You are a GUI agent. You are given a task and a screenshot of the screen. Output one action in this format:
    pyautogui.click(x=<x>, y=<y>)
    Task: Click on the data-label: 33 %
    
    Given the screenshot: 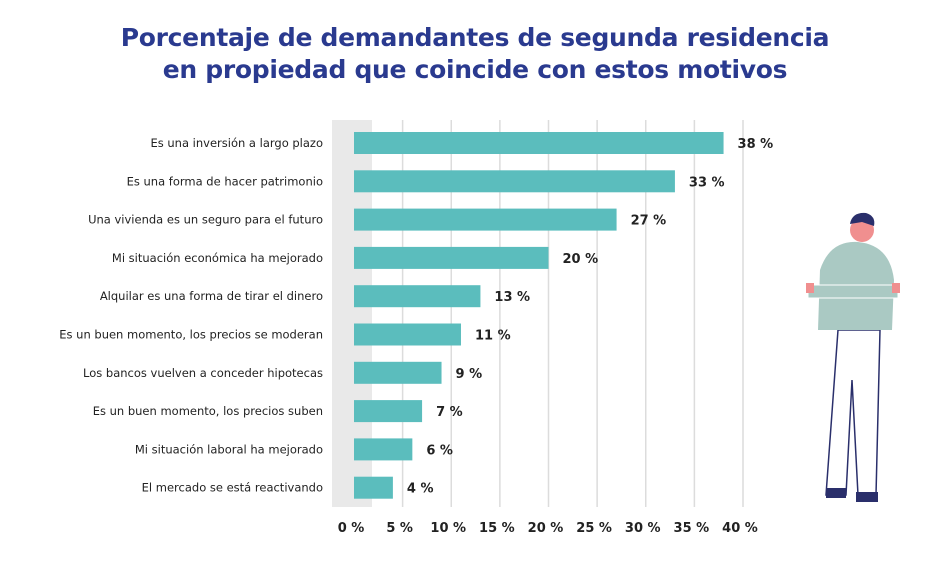 What is the action you would take?
    pyautogui.click(x=707, y=182)
    